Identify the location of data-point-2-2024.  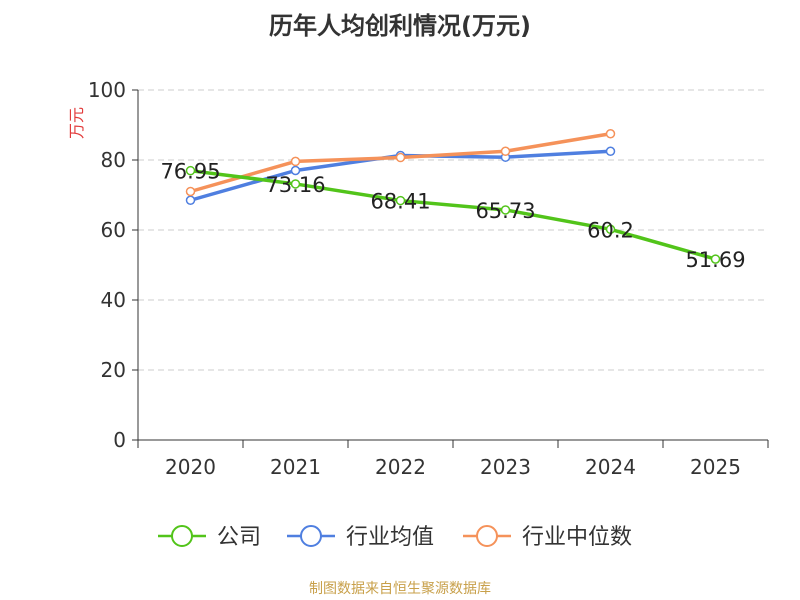
(610, 134).